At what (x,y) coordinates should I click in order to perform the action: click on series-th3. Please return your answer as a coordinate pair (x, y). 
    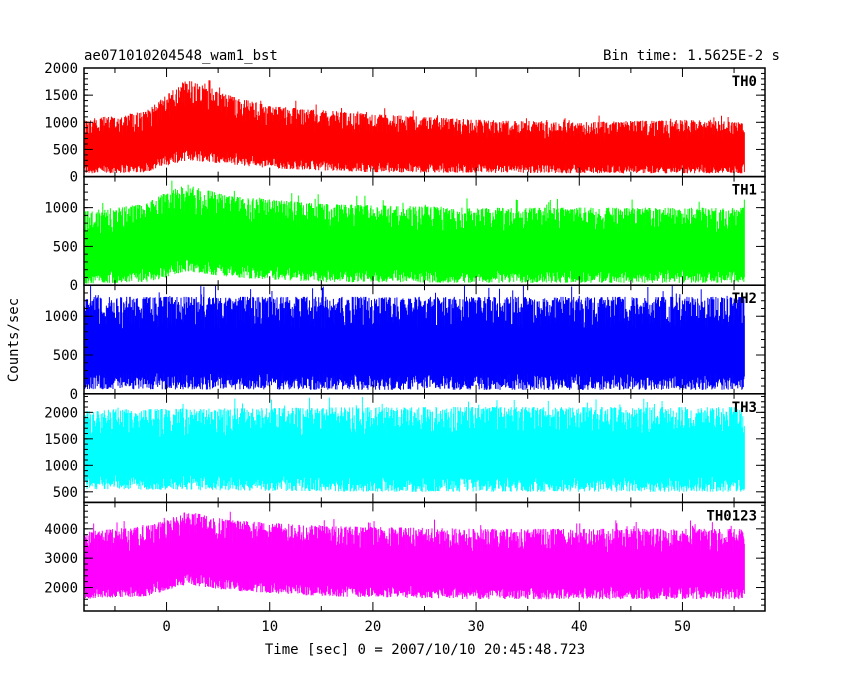
    Looking at the image, I should click on (414, 444).